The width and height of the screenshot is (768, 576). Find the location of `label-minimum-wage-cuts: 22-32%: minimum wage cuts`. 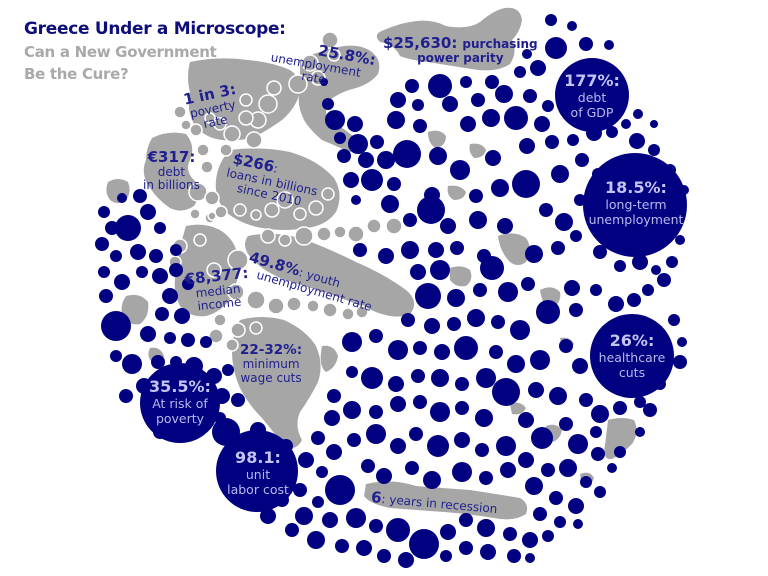

label-minimum-wage-cuts: 22-32%: minimum wage cuts is located at coordinates (271, 363).